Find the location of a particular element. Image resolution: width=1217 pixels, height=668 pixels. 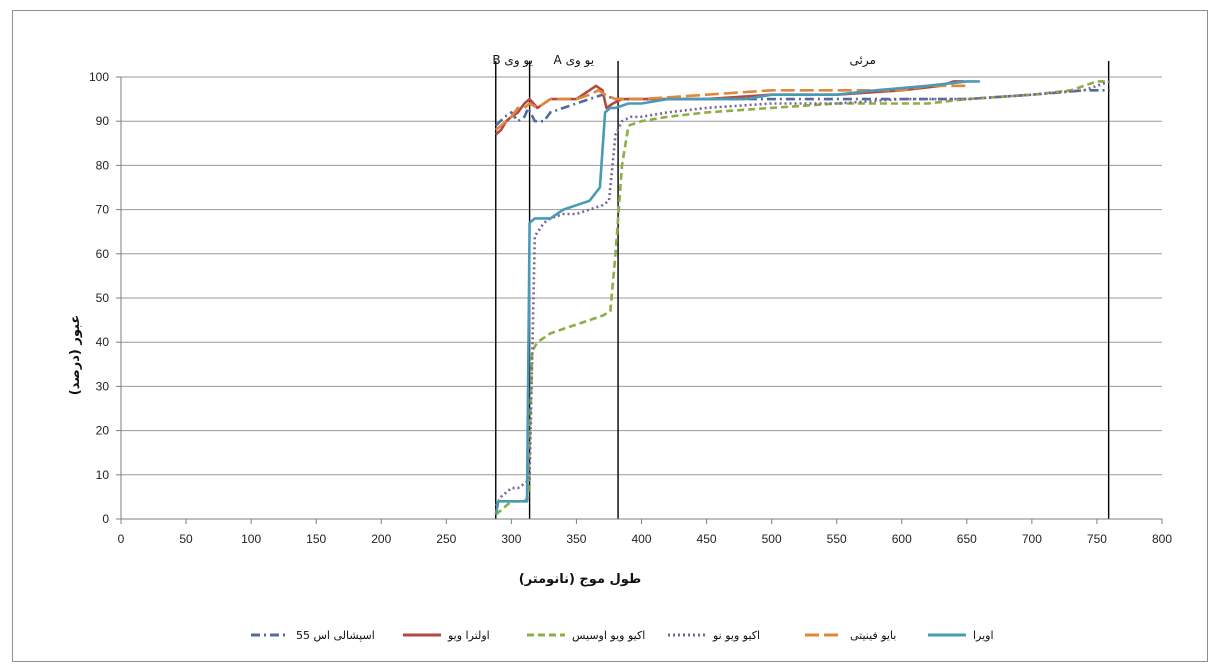

legend-item: اولترا ویو is located at coordinates (446, 635).